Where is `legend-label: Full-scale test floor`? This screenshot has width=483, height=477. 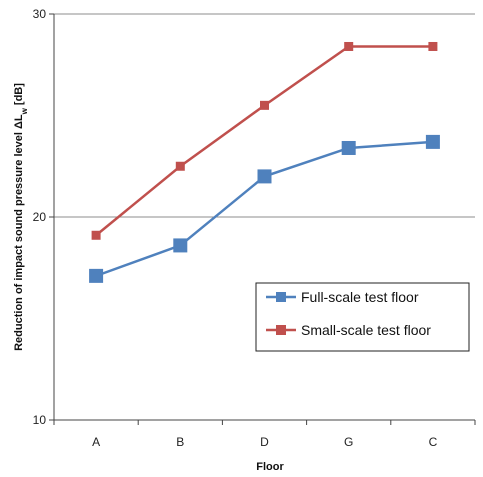
legend-label: Full-scale test floor is located at coordinates (360, 297).